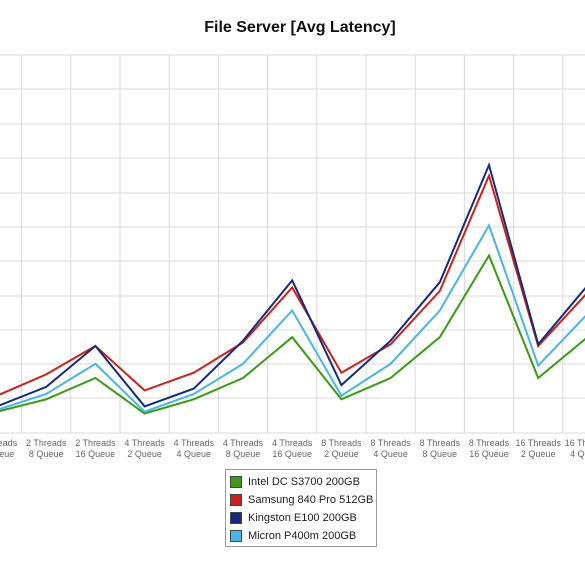 The image size is (585, 568). Describe the element at coordinates (144, 448) in the screenshot. I see `x-tick-label: 4 Threads 2 Queue` at that location.